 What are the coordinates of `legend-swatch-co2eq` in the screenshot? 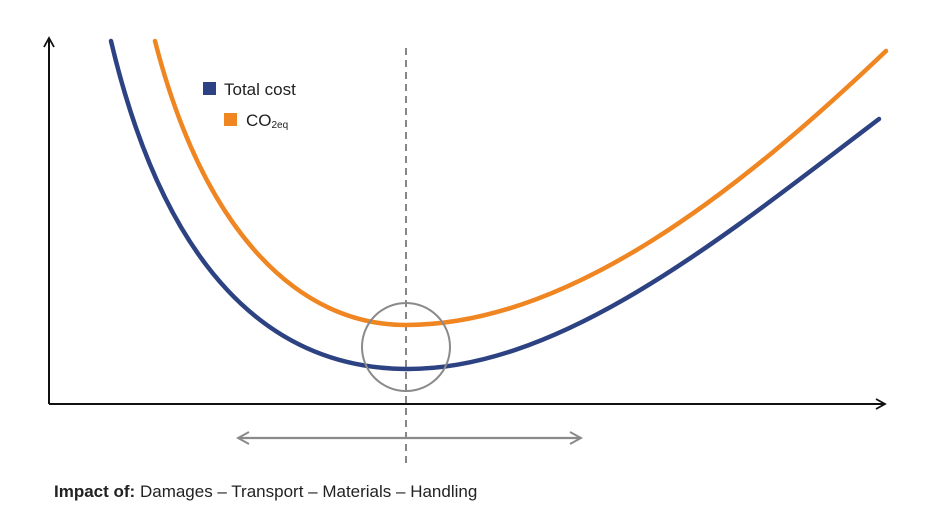 It's located at (230, 119).